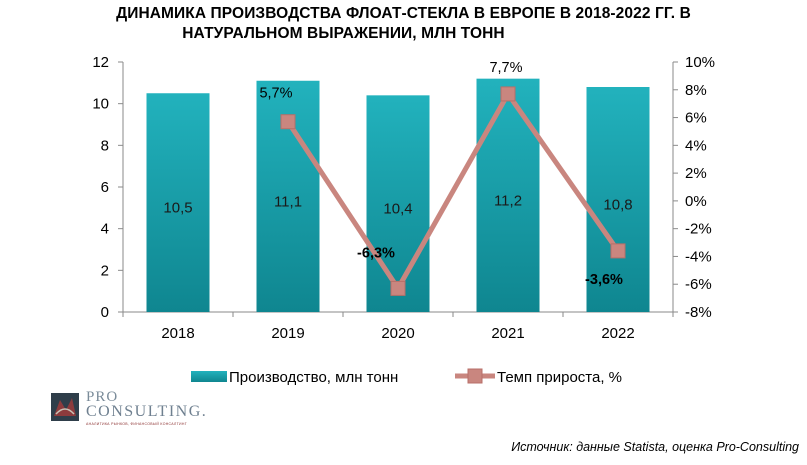 The image size is (807, 465). What do you see at coordinates (343, 33) in the screenshot?
I see `chart-title-line2: НАТУРАЛЬНОМ ВЫРАЖЕНИИ, МЛН ТОНН` at bounding box center [343, 33].